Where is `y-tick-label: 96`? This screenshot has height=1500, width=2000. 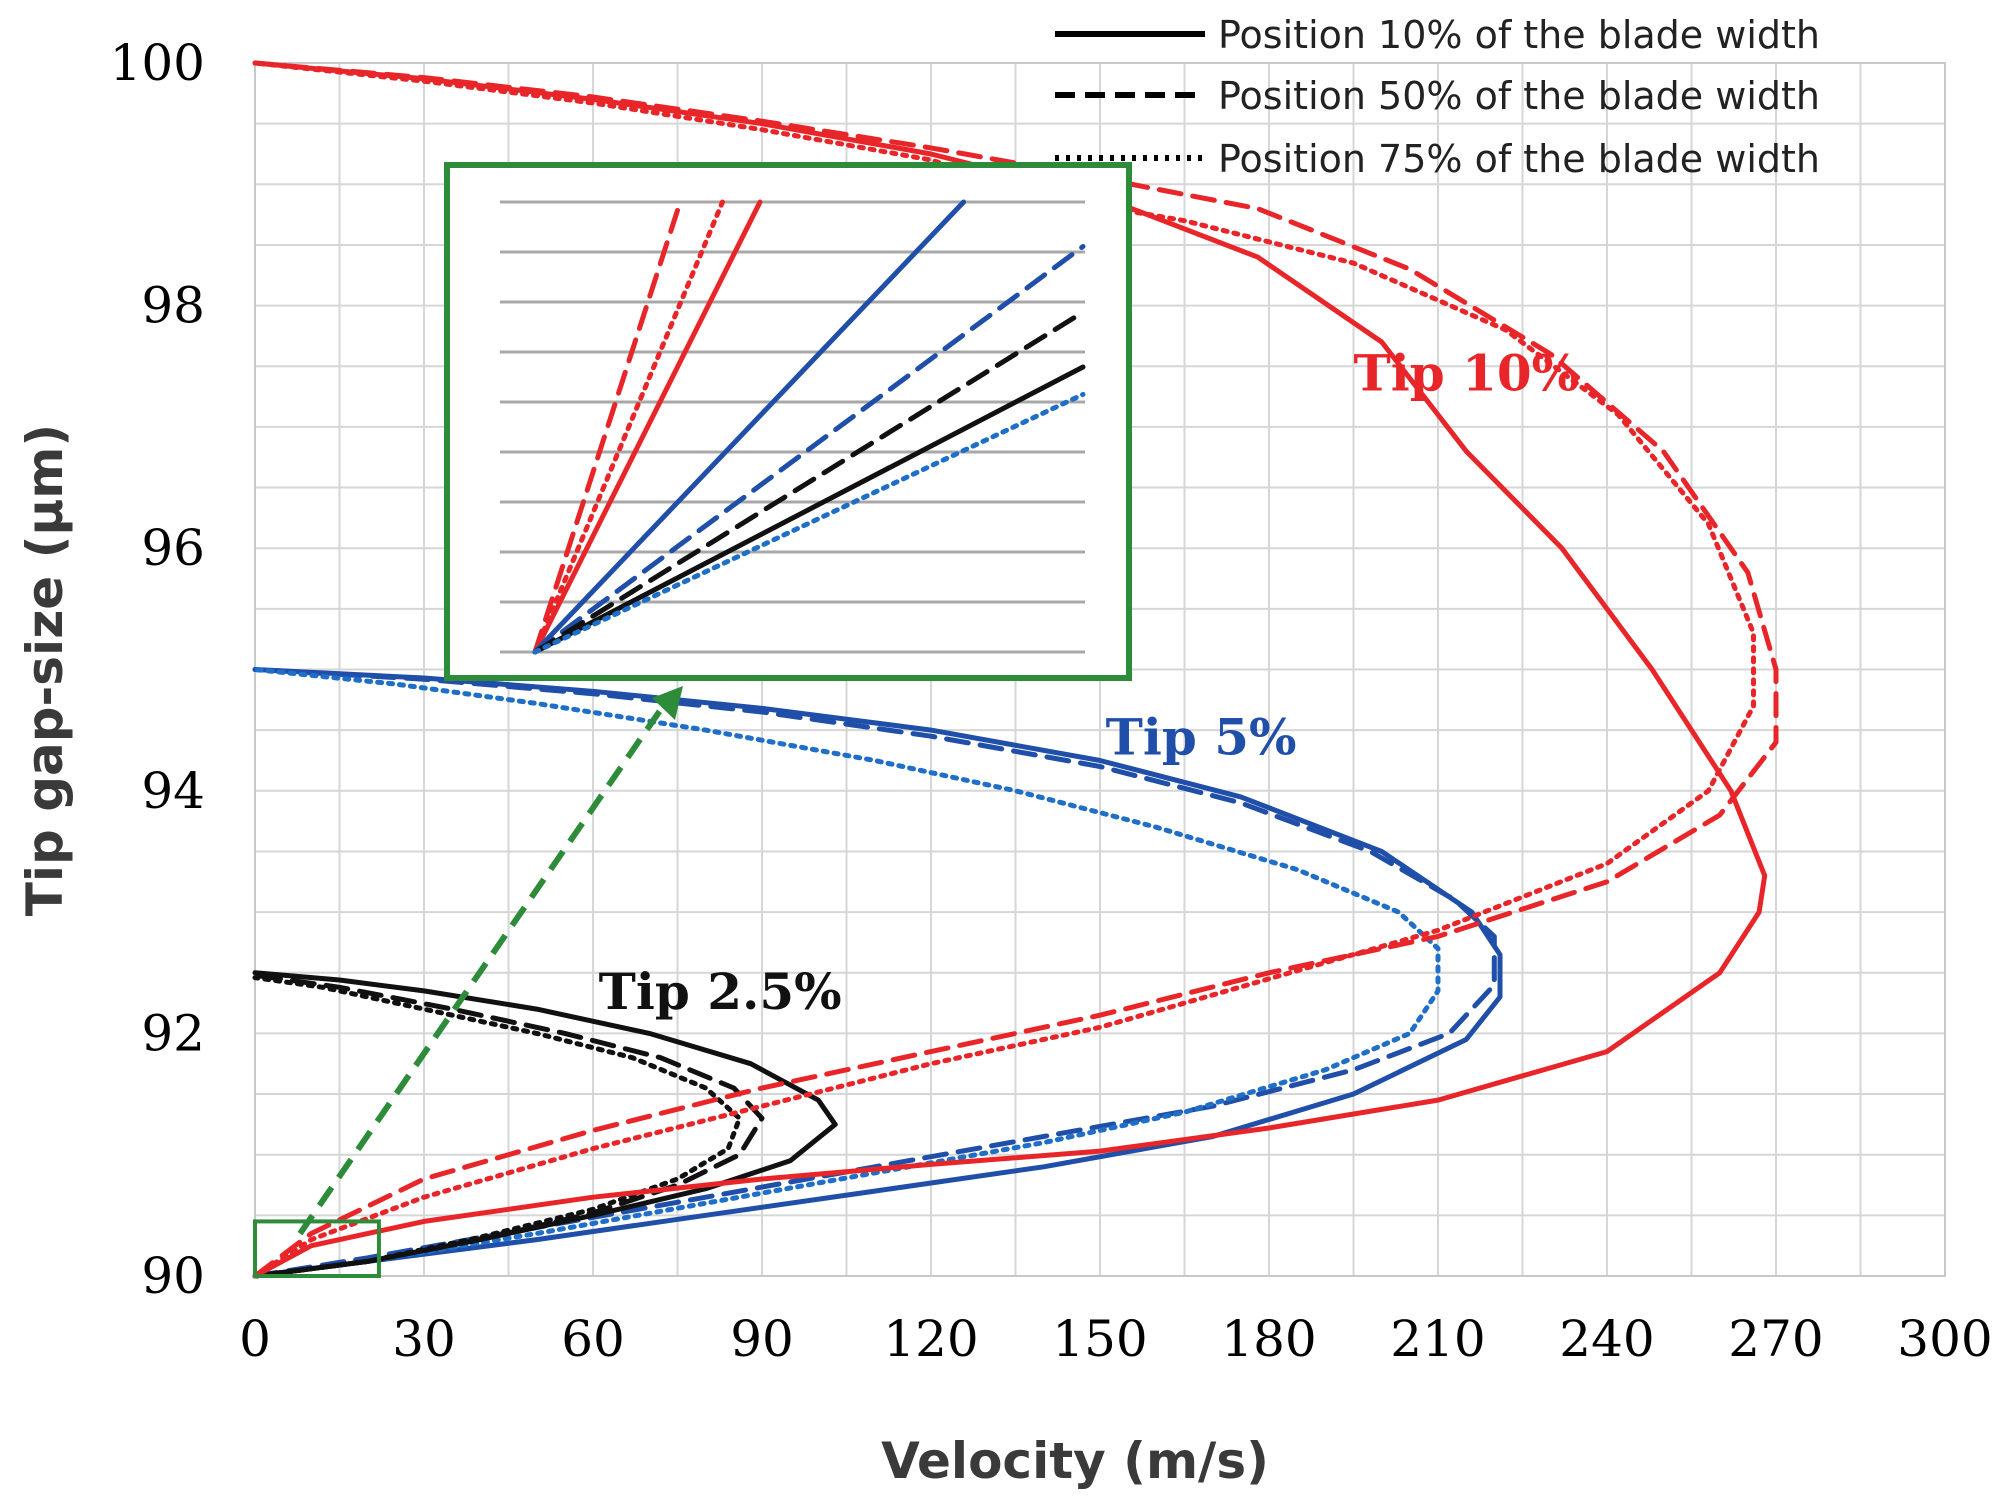
y-tick-label: 96 is located at coordinates (173, 548).